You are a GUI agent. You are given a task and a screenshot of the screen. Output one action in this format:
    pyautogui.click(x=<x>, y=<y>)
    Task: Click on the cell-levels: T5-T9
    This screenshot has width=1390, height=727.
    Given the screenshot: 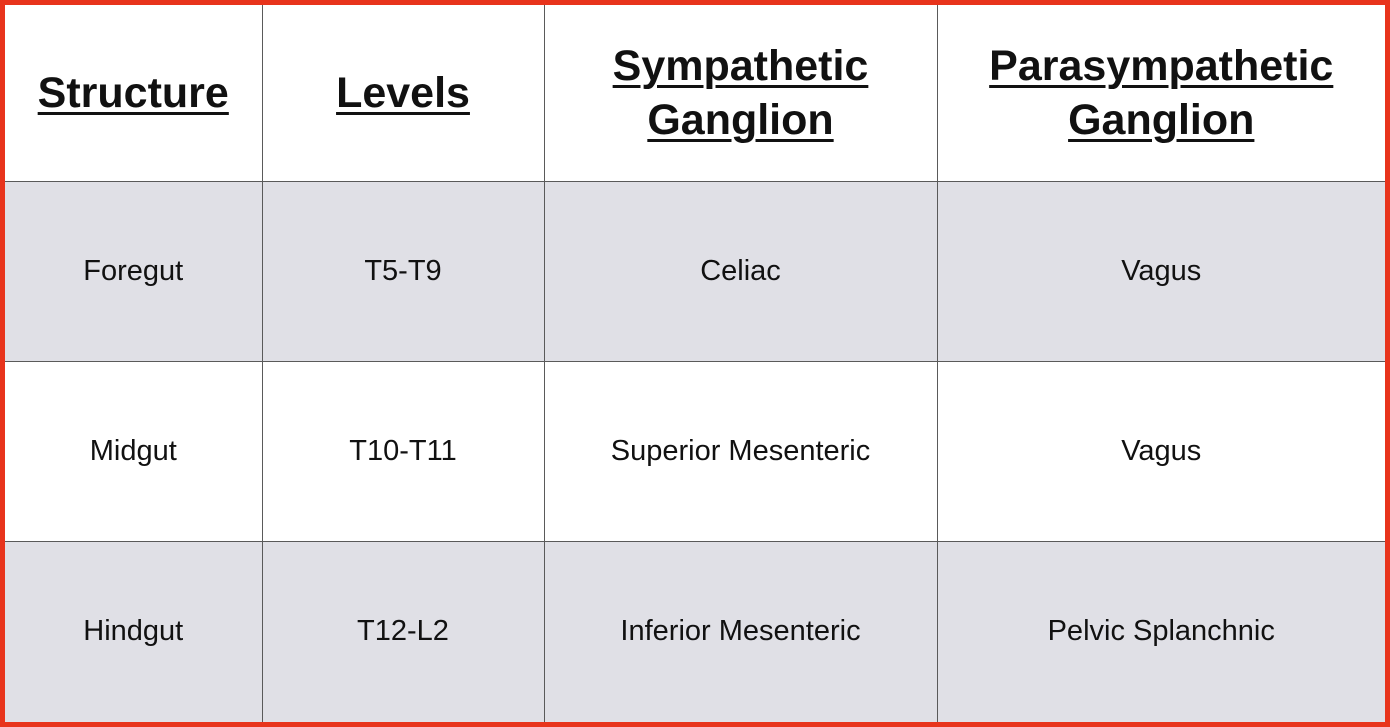 What is the action you would take?
    pyautogui.click(x=403, y=271)
    